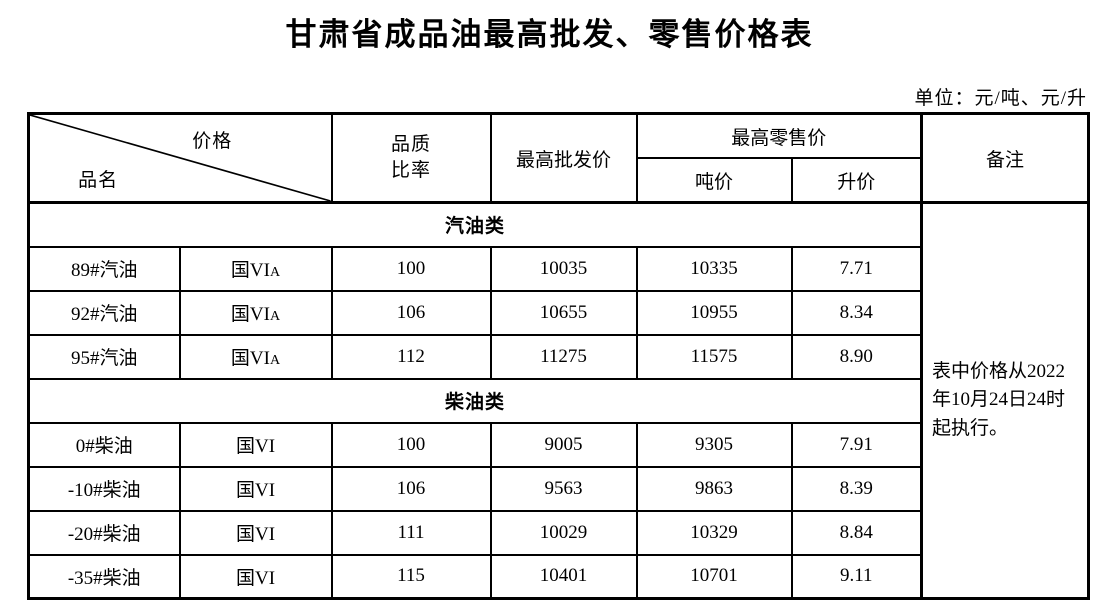  I want to click on header-max-wholesale: 最高批发价, so click(563, 158).